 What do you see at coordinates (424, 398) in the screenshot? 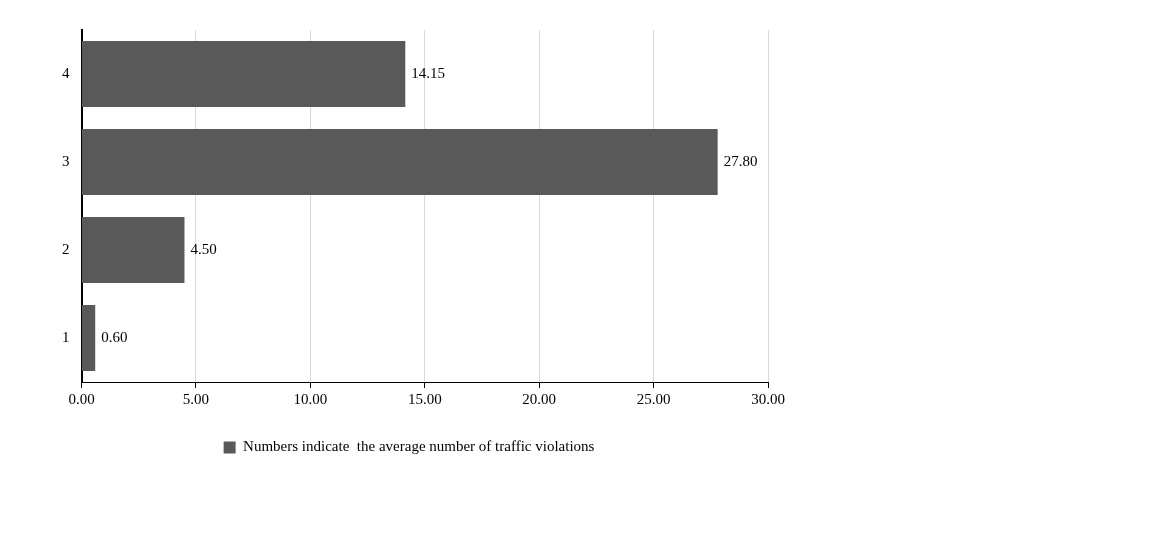
I see `x-tick-label: 15.00` at bounding box center [424, 398].